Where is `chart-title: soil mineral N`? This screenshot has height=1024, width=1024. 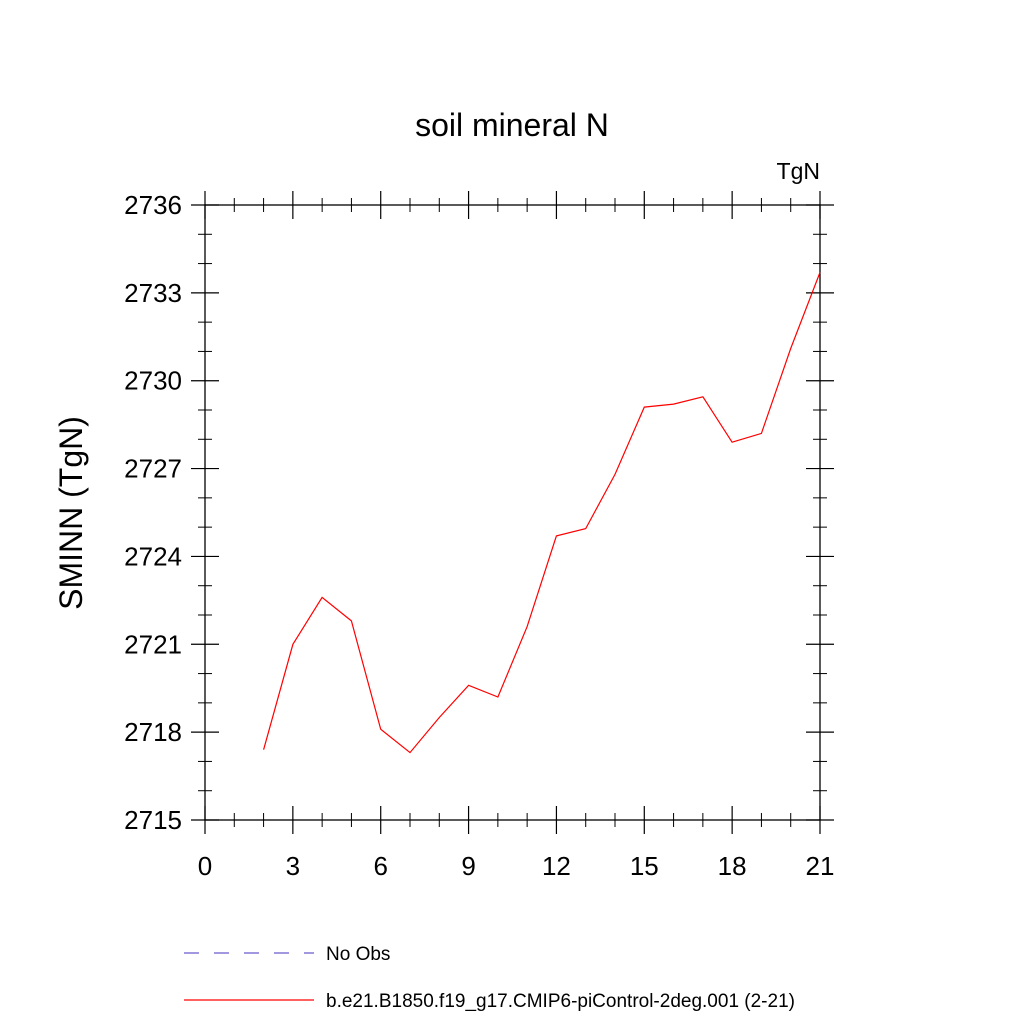 chart-title: soil mineral N is located at coordinates (512, 125).